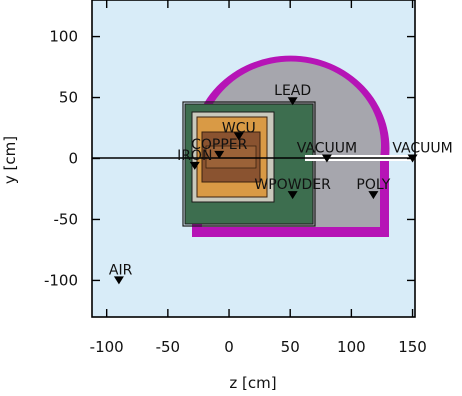  What do you see at coordinates (121, 270) in the screenshot?
I see `region-label: AIR` at bounding box center [121, 270].